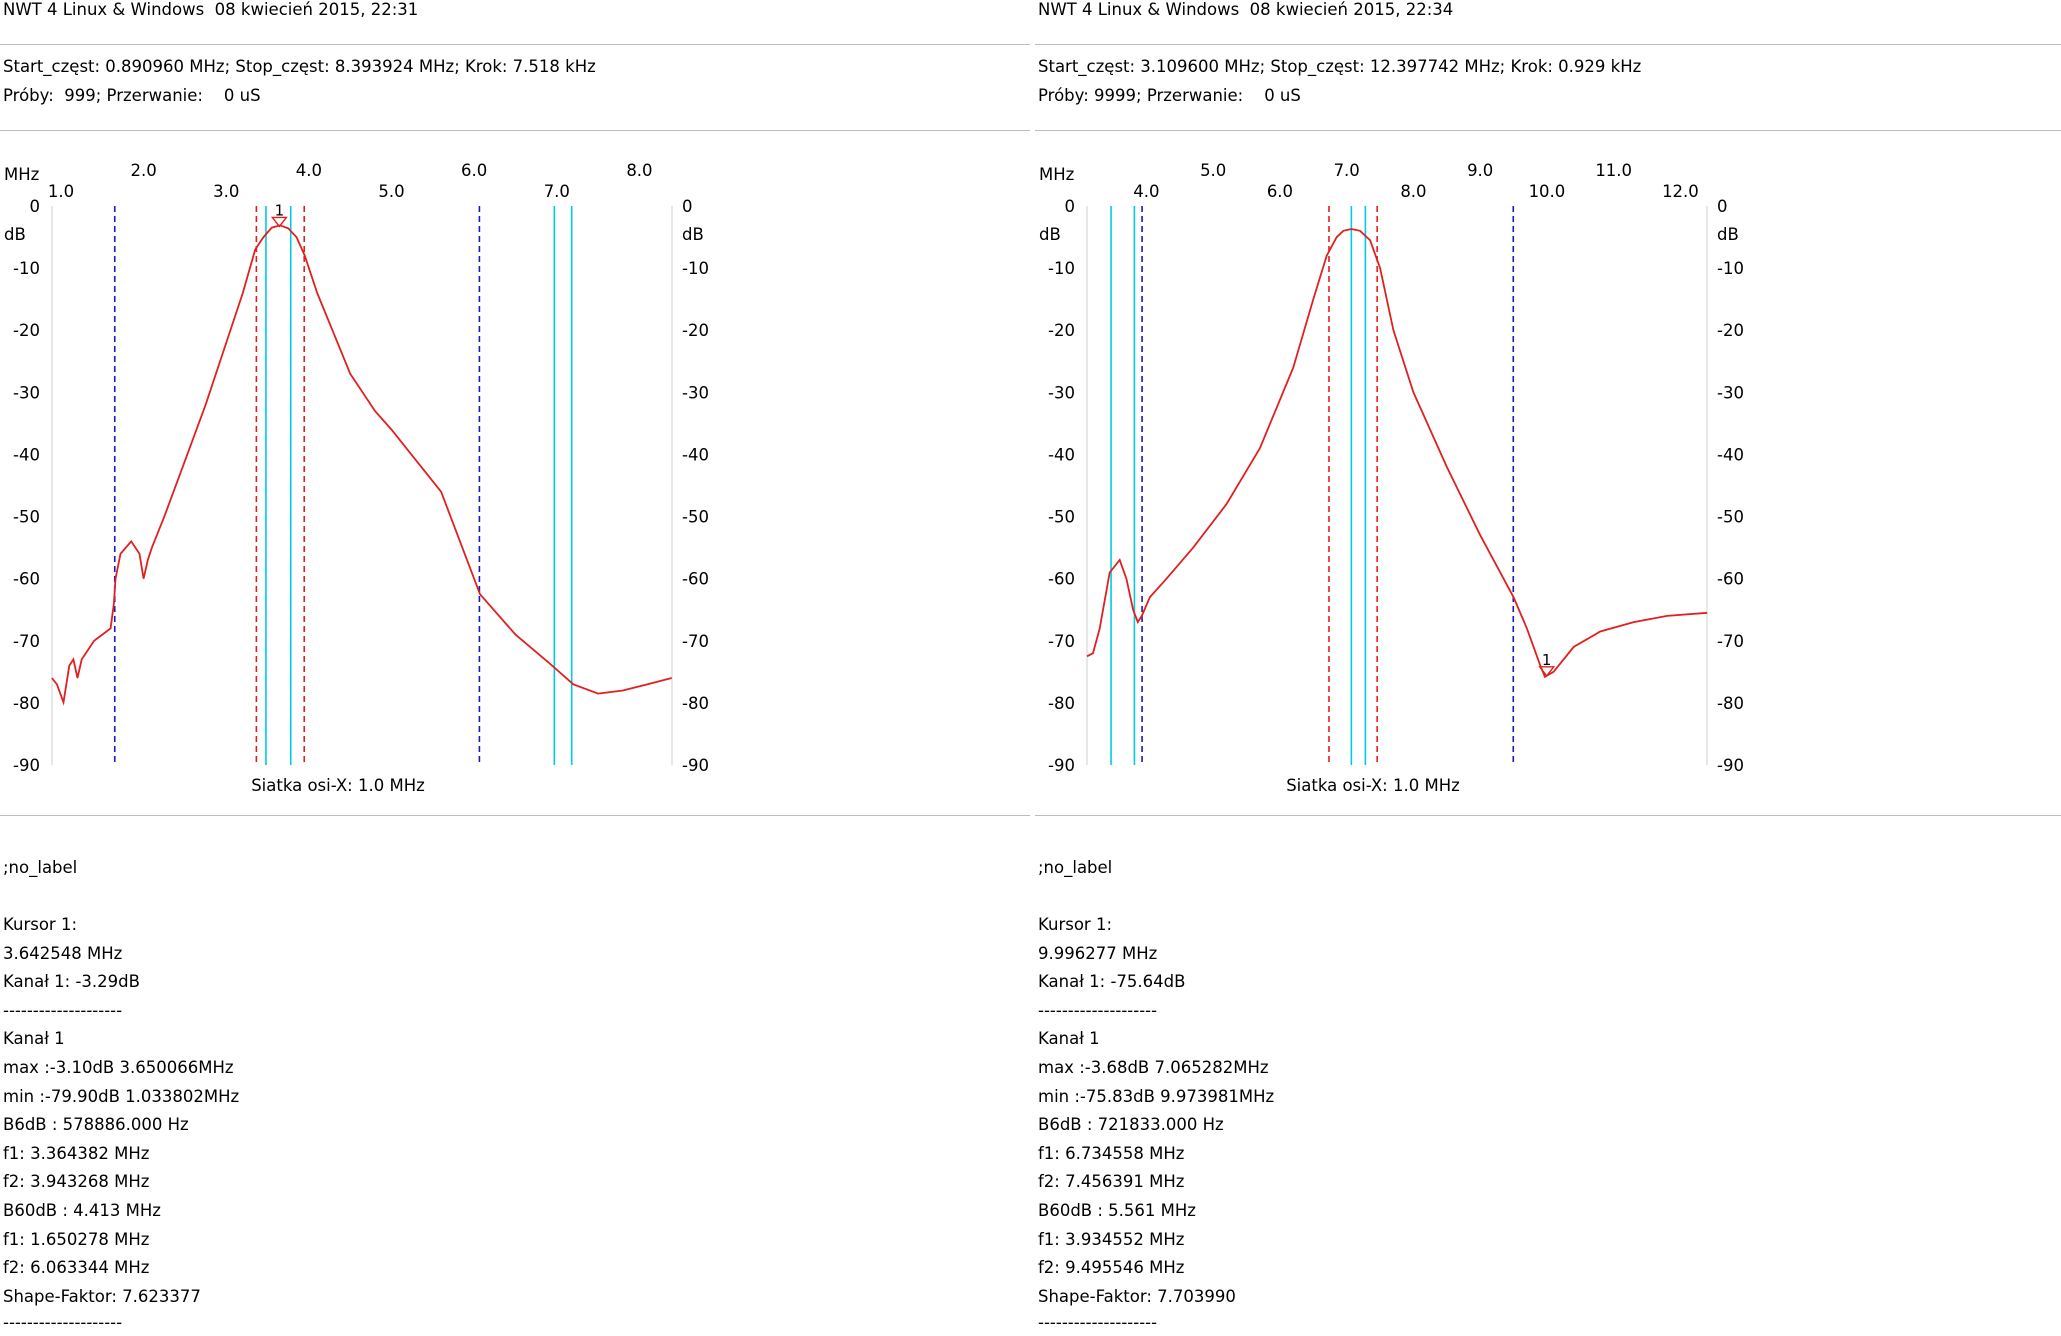  Describe the element at coordinates (144, 170) in the screenshot. I see `x-tick-label: 2.0` at that location.